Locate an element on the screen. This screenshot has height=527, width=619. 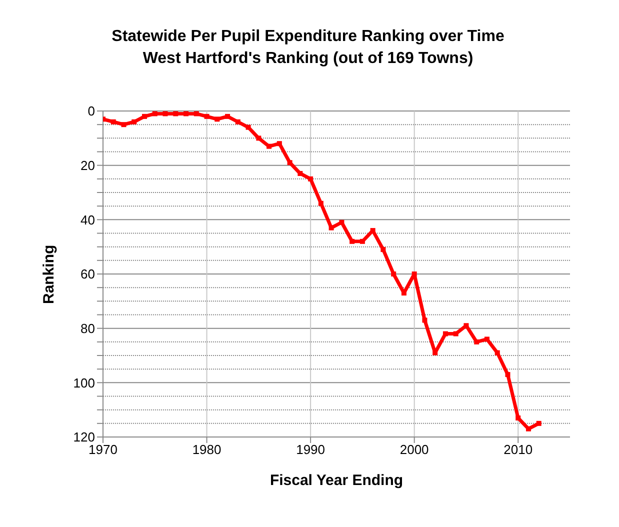
y-tick-label: 120 is located at coordinates (84, 437).